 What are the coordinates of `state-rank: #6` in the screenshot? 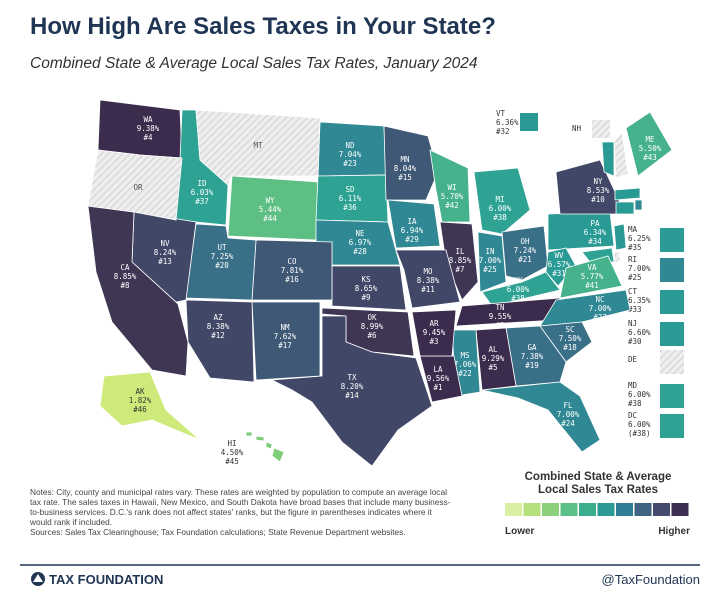 It's located at (372, 335).